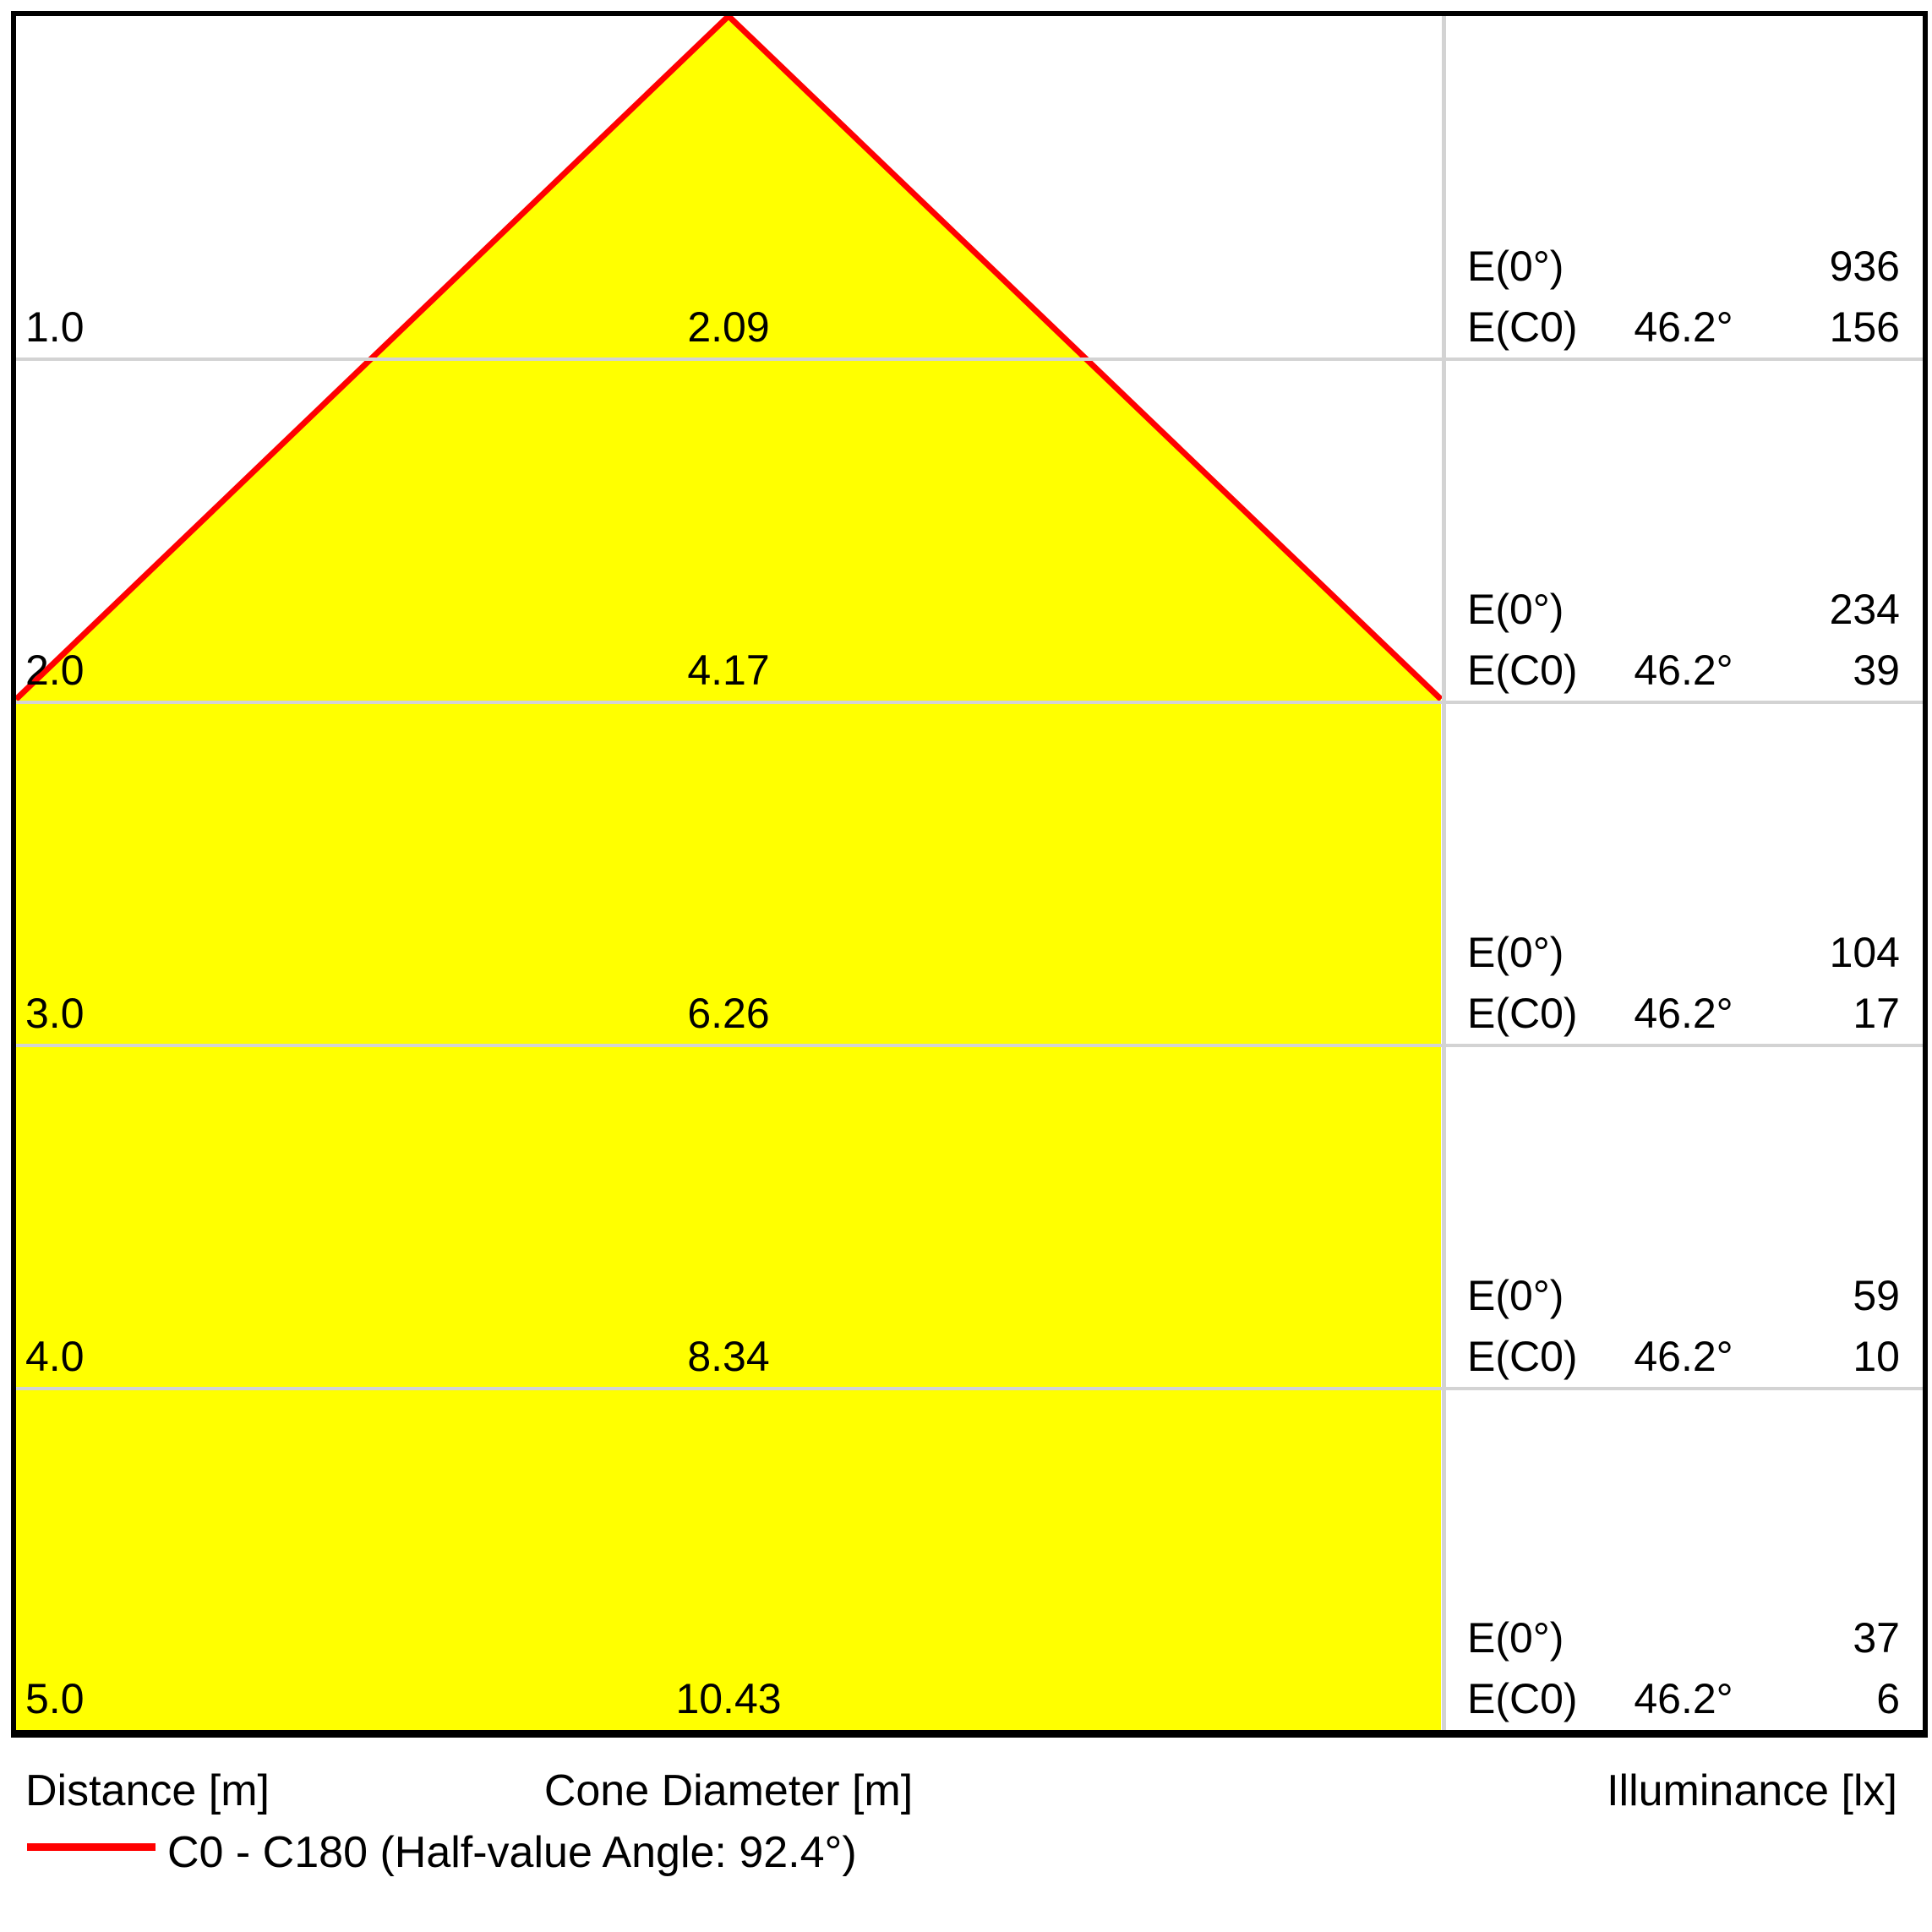 This screenshot has width=1932, height=1932. Describe the element at coordinates (1752, 1791) in the screenshot. I see `axis-label-illuminance: Illuminance [lx]` at that location.